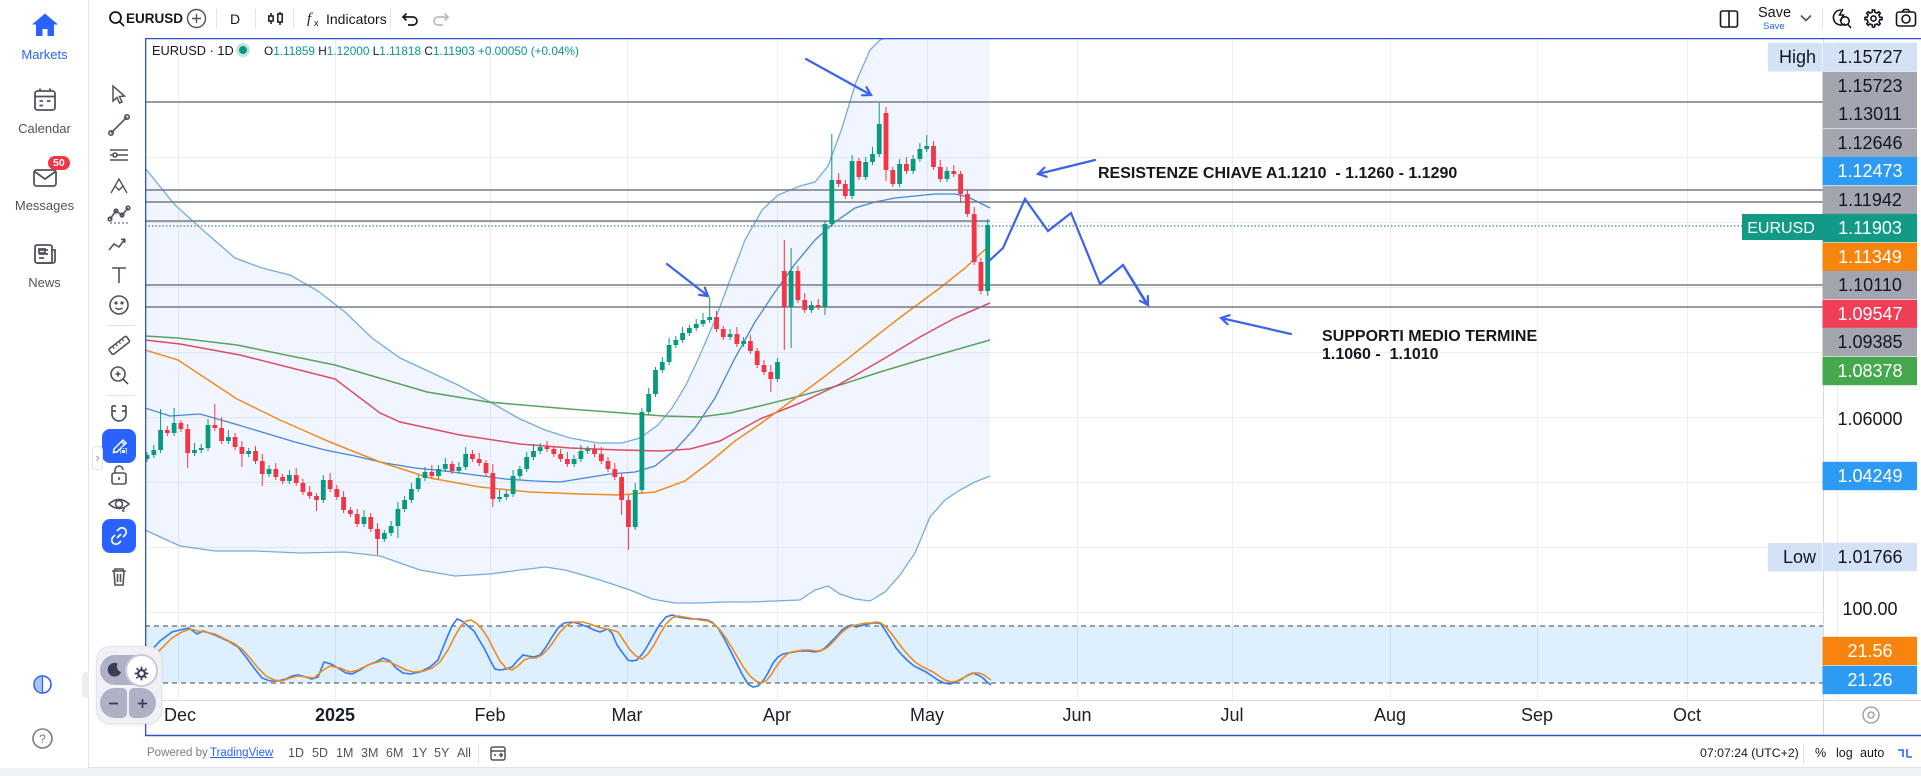 The height and width of the screenshot is (776, 1921). Describe the element at coordinates (1869, 371) in the screenshot. I see `svg-text: 1.08378` at that location.